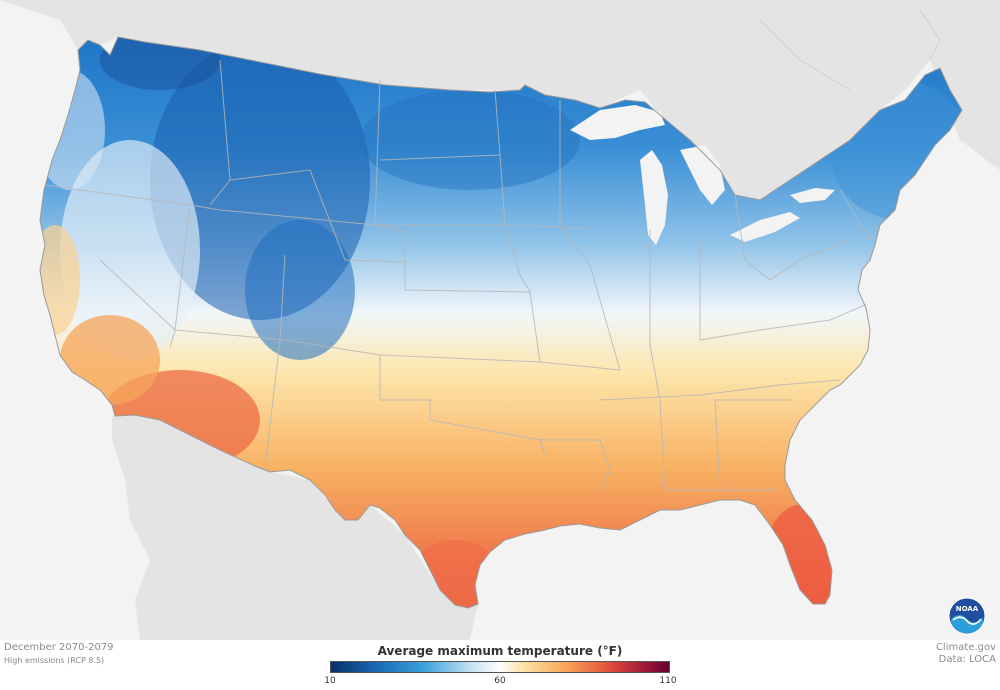 The height and width of the screenshot is (690, 1000). I want to click on scenario-label: High emissions (RCP 8.5), so click(54, 660).